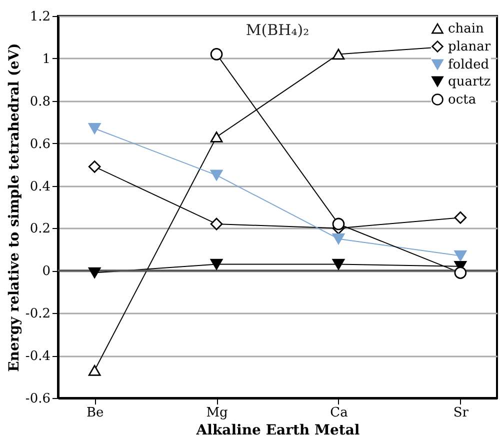  I want to click on chart-title: M(BH₄)₂, so click(278, 30).